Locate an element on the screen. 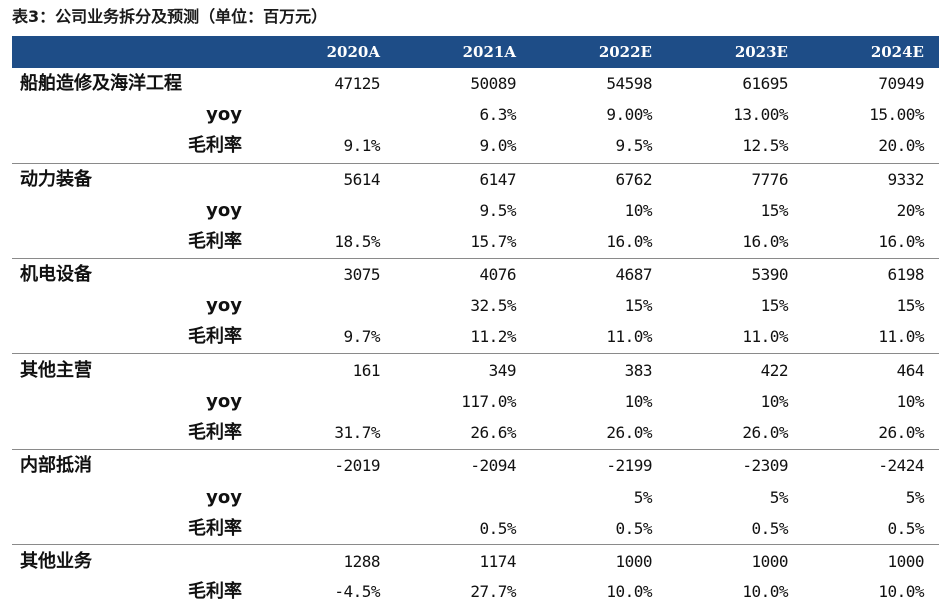  column-header: 2020A is located at coordinates (353, 52).